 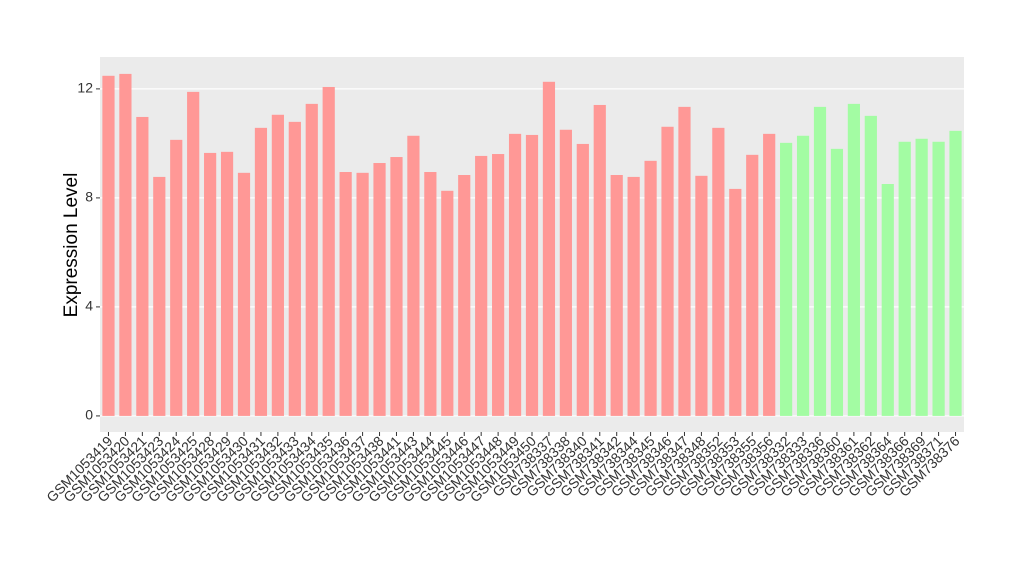 I want to click on y-tick-label: 8, so click(x=89, y=197).